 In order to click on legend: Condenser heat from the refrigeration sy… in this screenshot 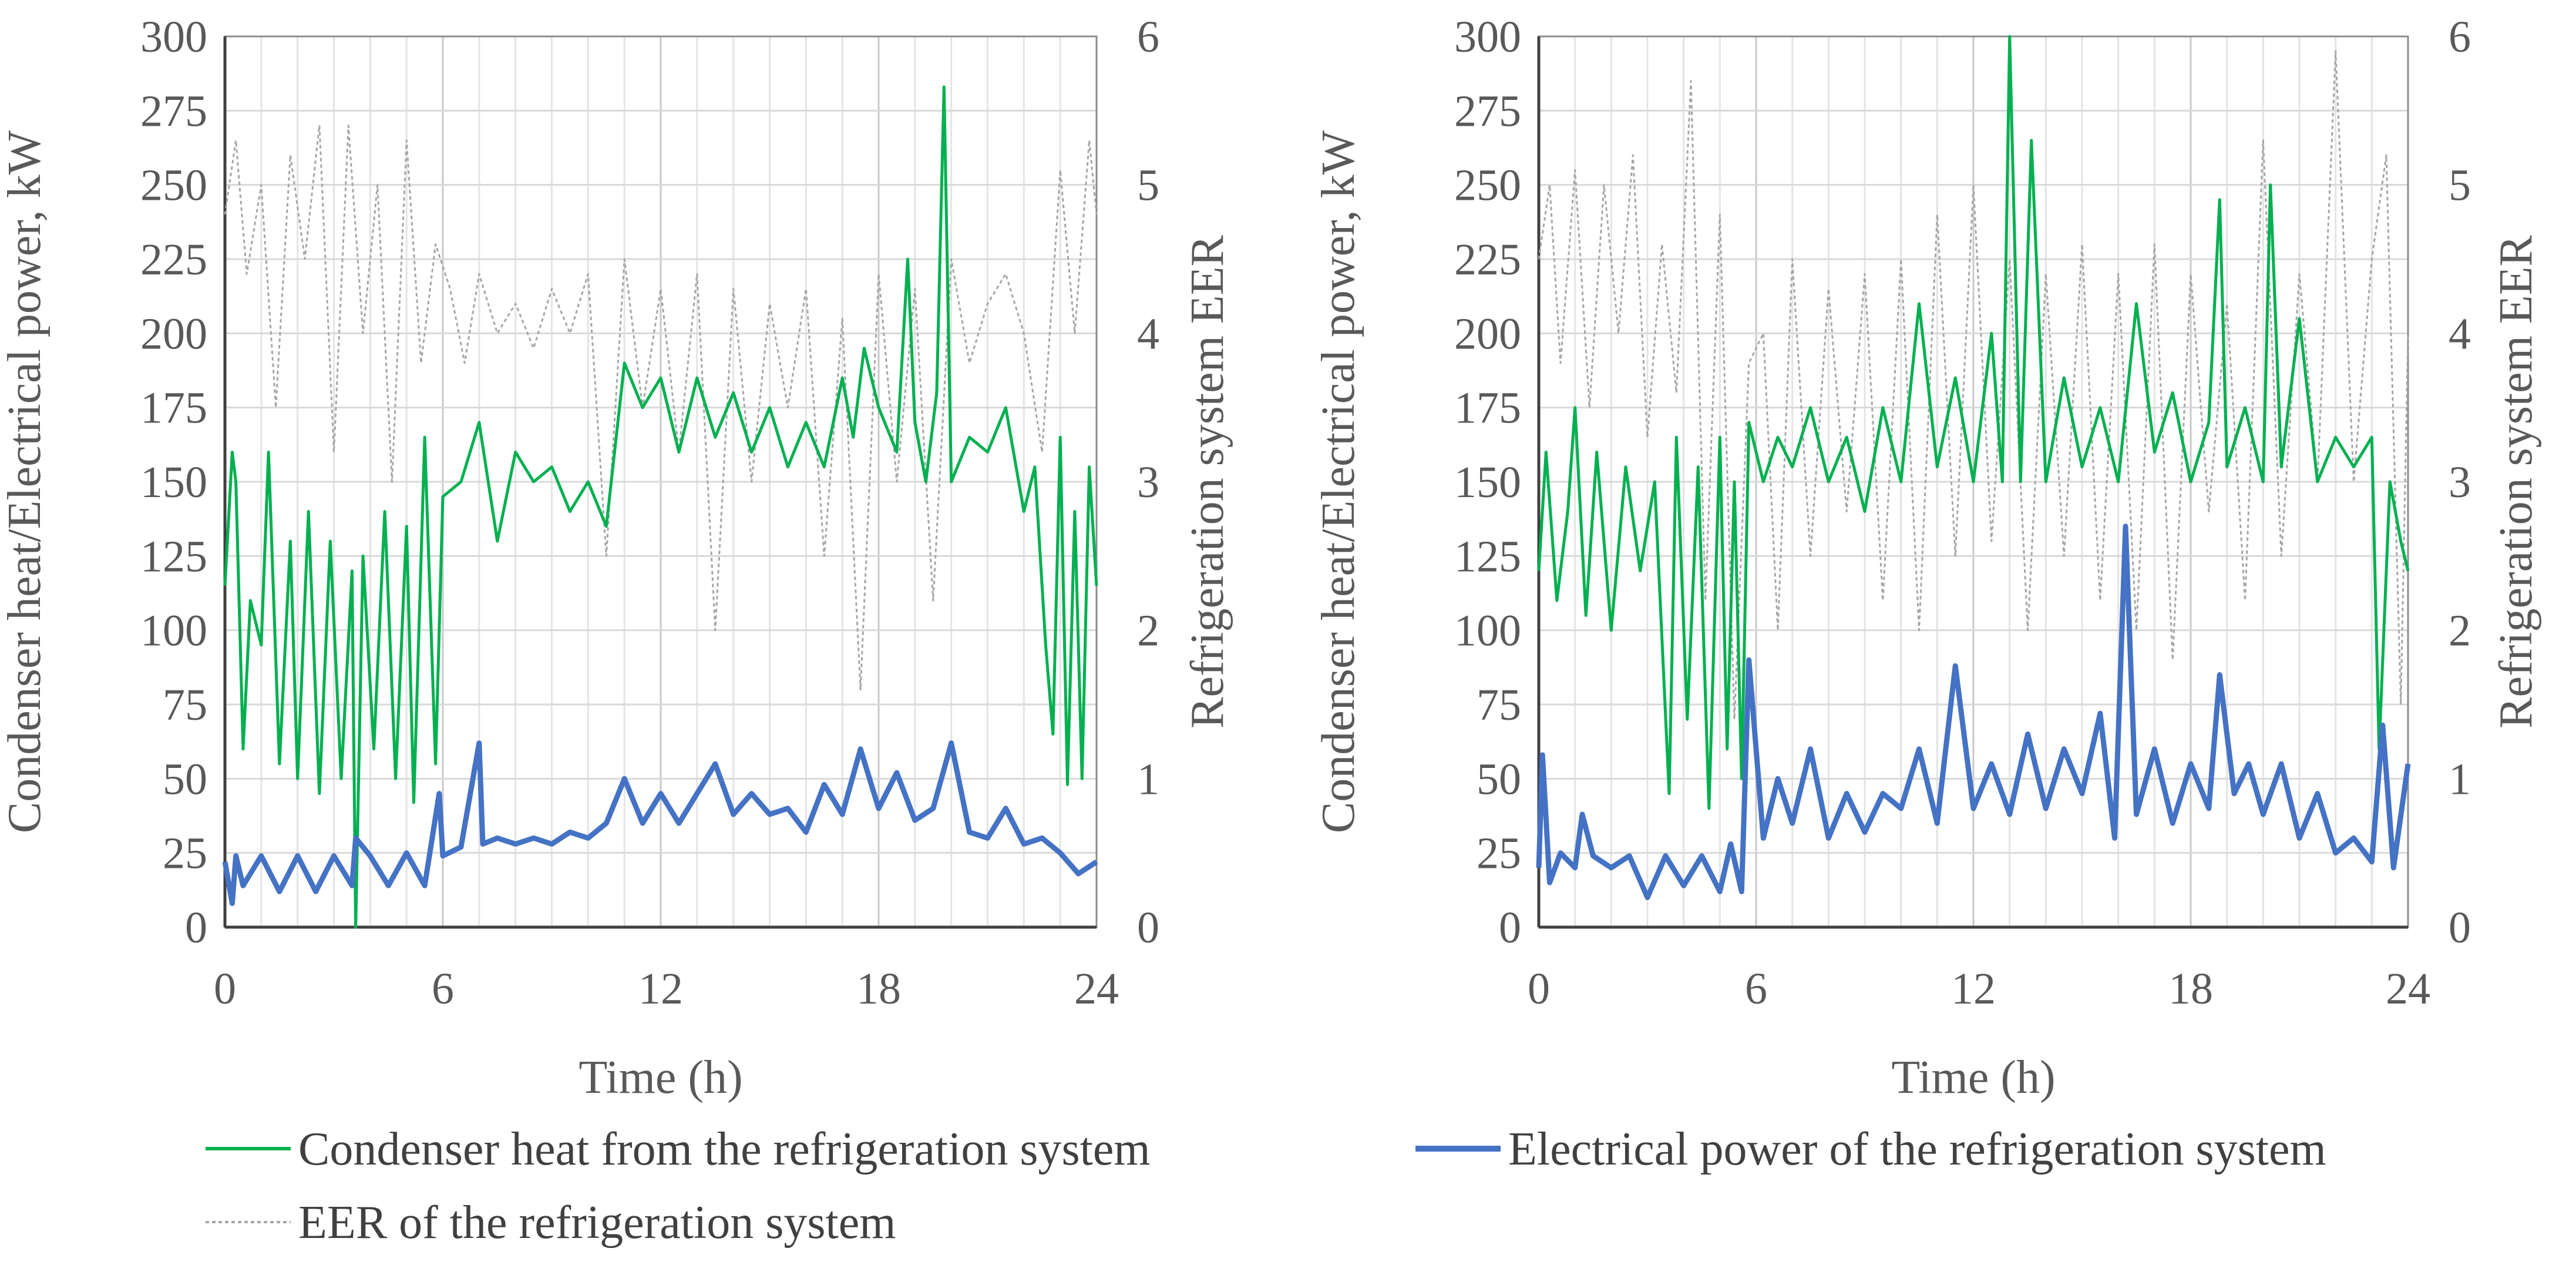, I will do `click(1266, 1186)`.